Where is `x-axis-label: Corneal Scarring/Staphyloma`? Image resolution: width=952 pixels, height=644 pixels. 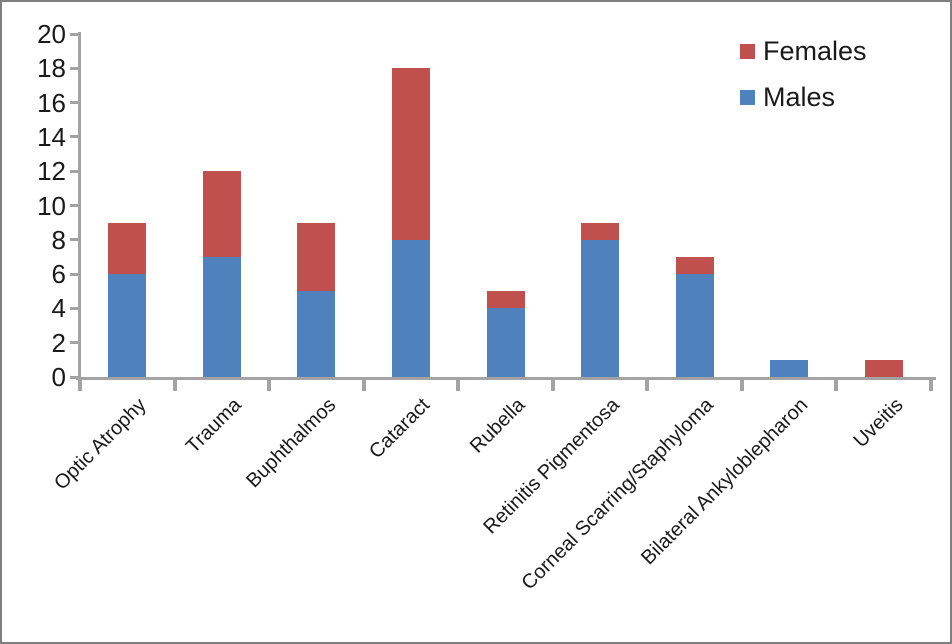
x-axis-label: Corneal Scarring/Staphyloma is located at coordinates (618, 494).